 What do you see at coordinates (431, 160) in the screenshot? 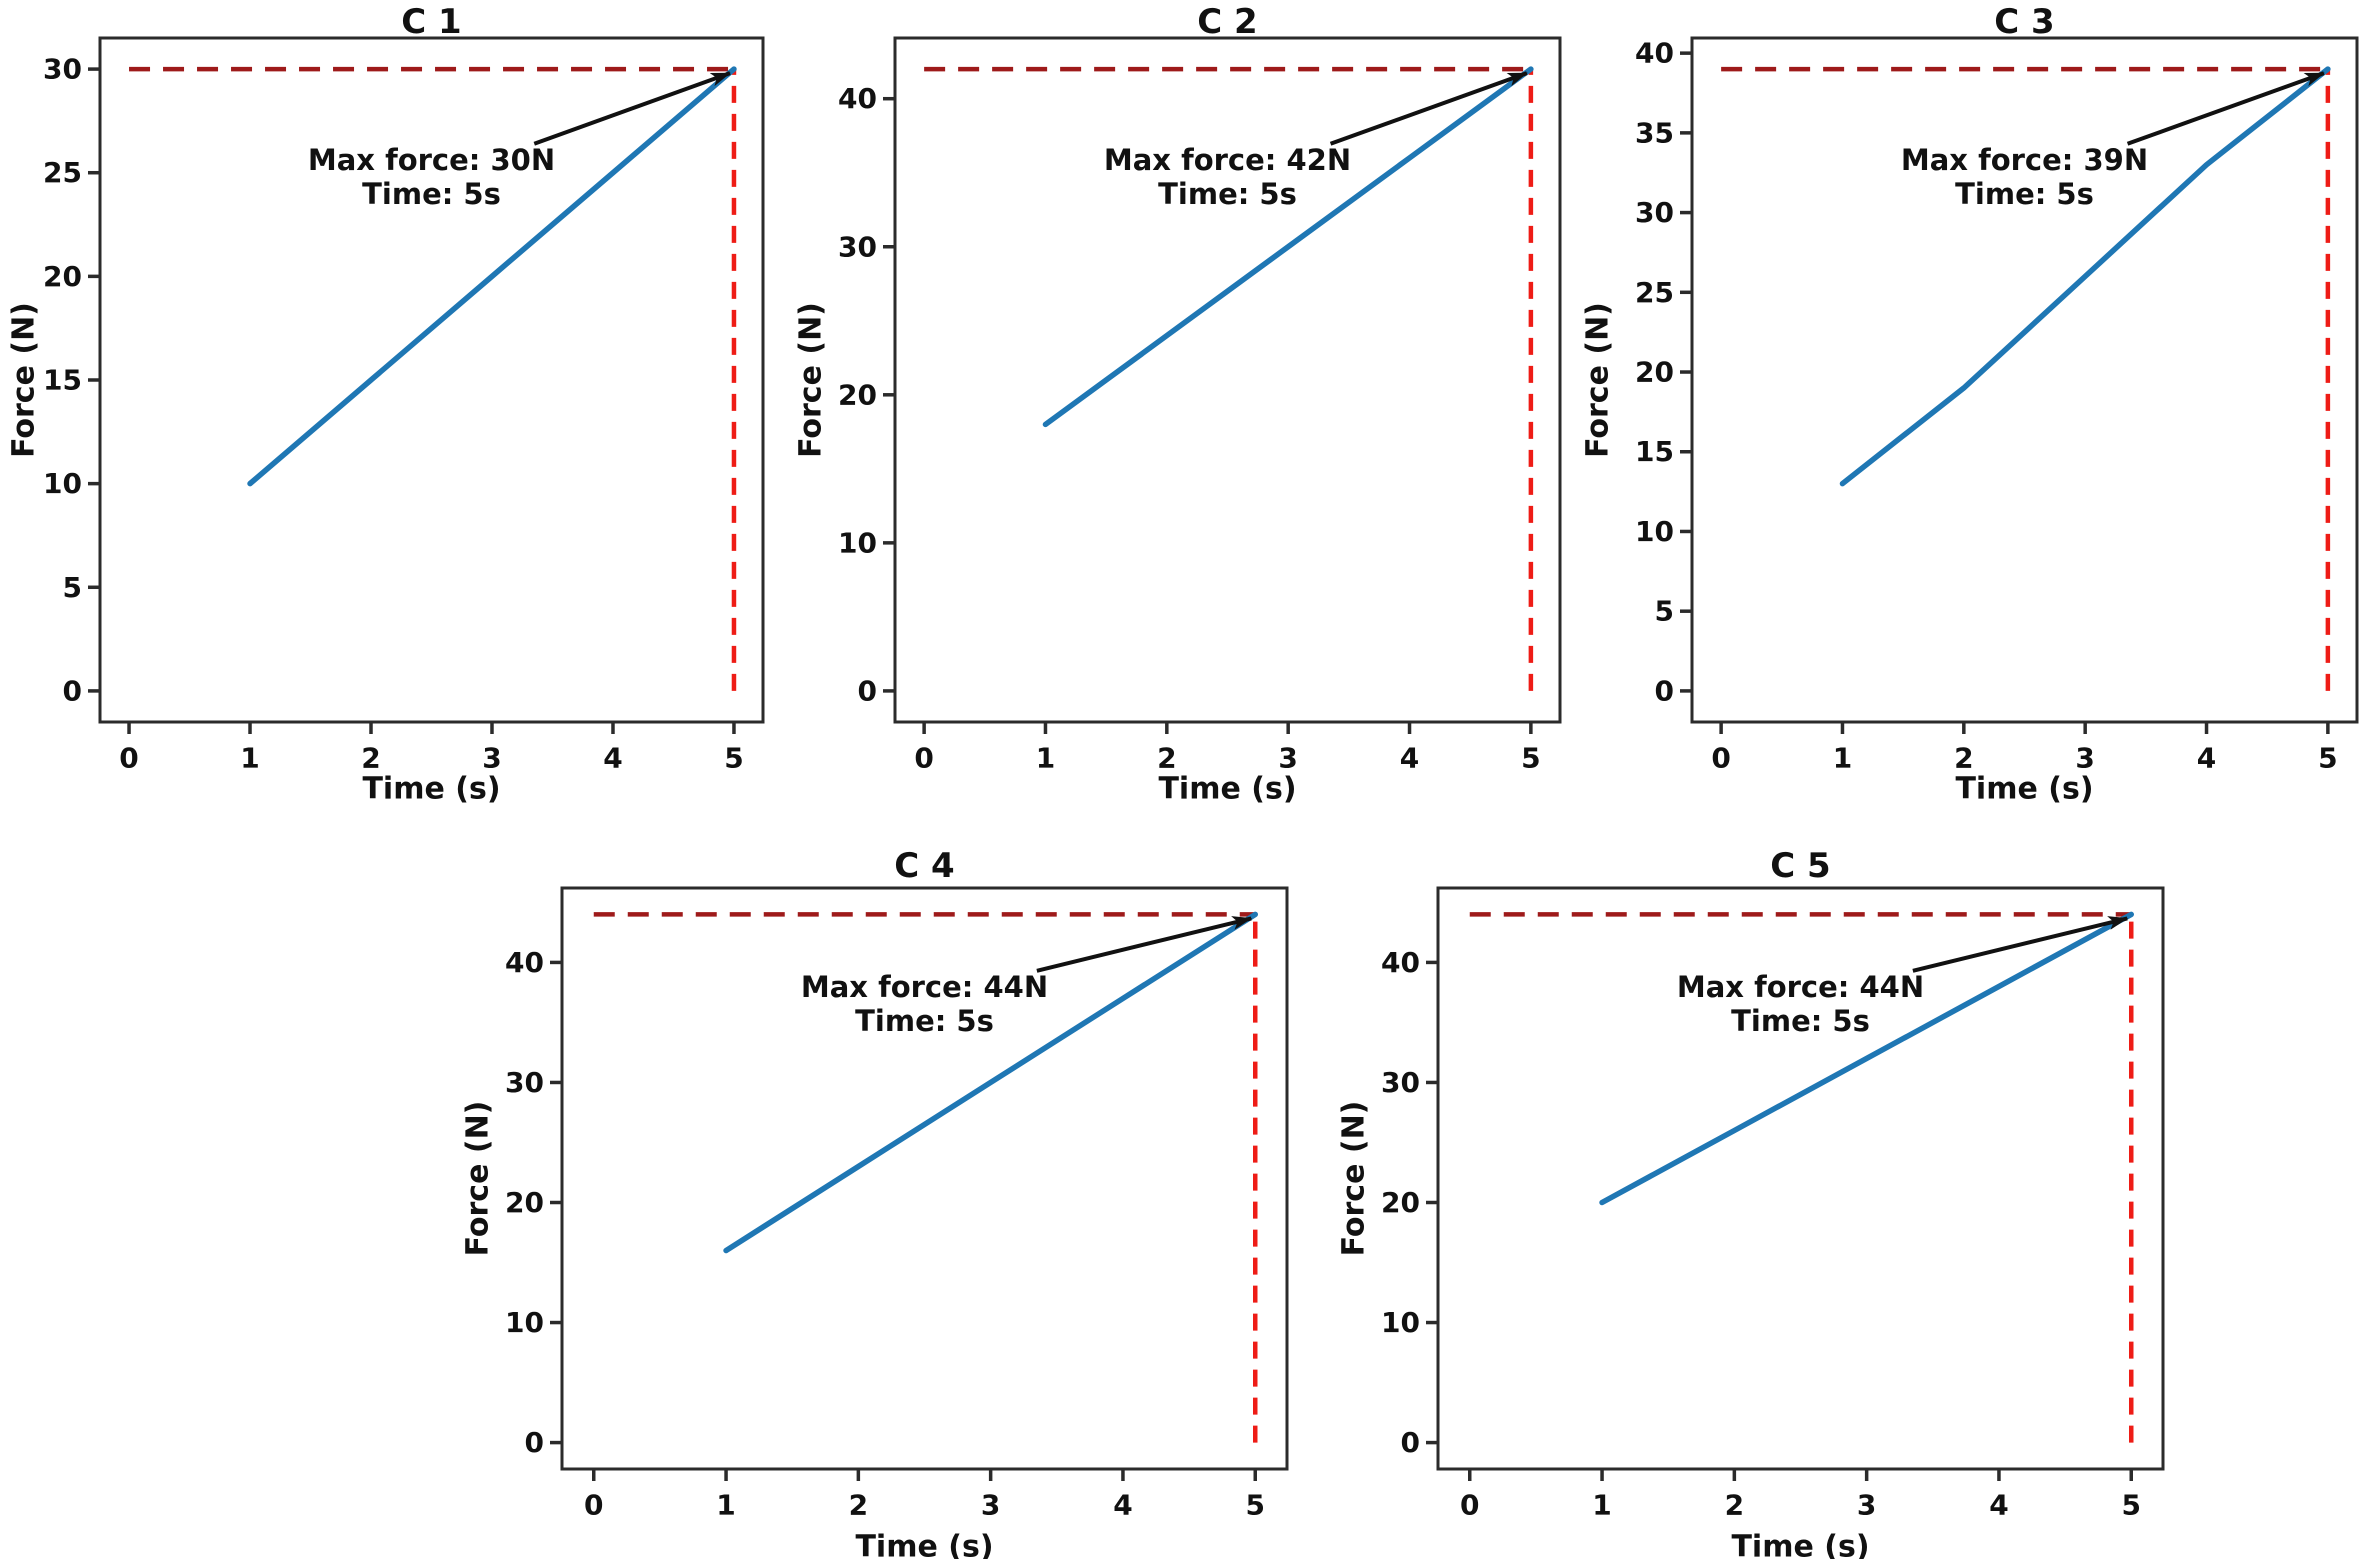
I see `annotation-max-force: Max force: 30N` at bounding box center [431, 160].